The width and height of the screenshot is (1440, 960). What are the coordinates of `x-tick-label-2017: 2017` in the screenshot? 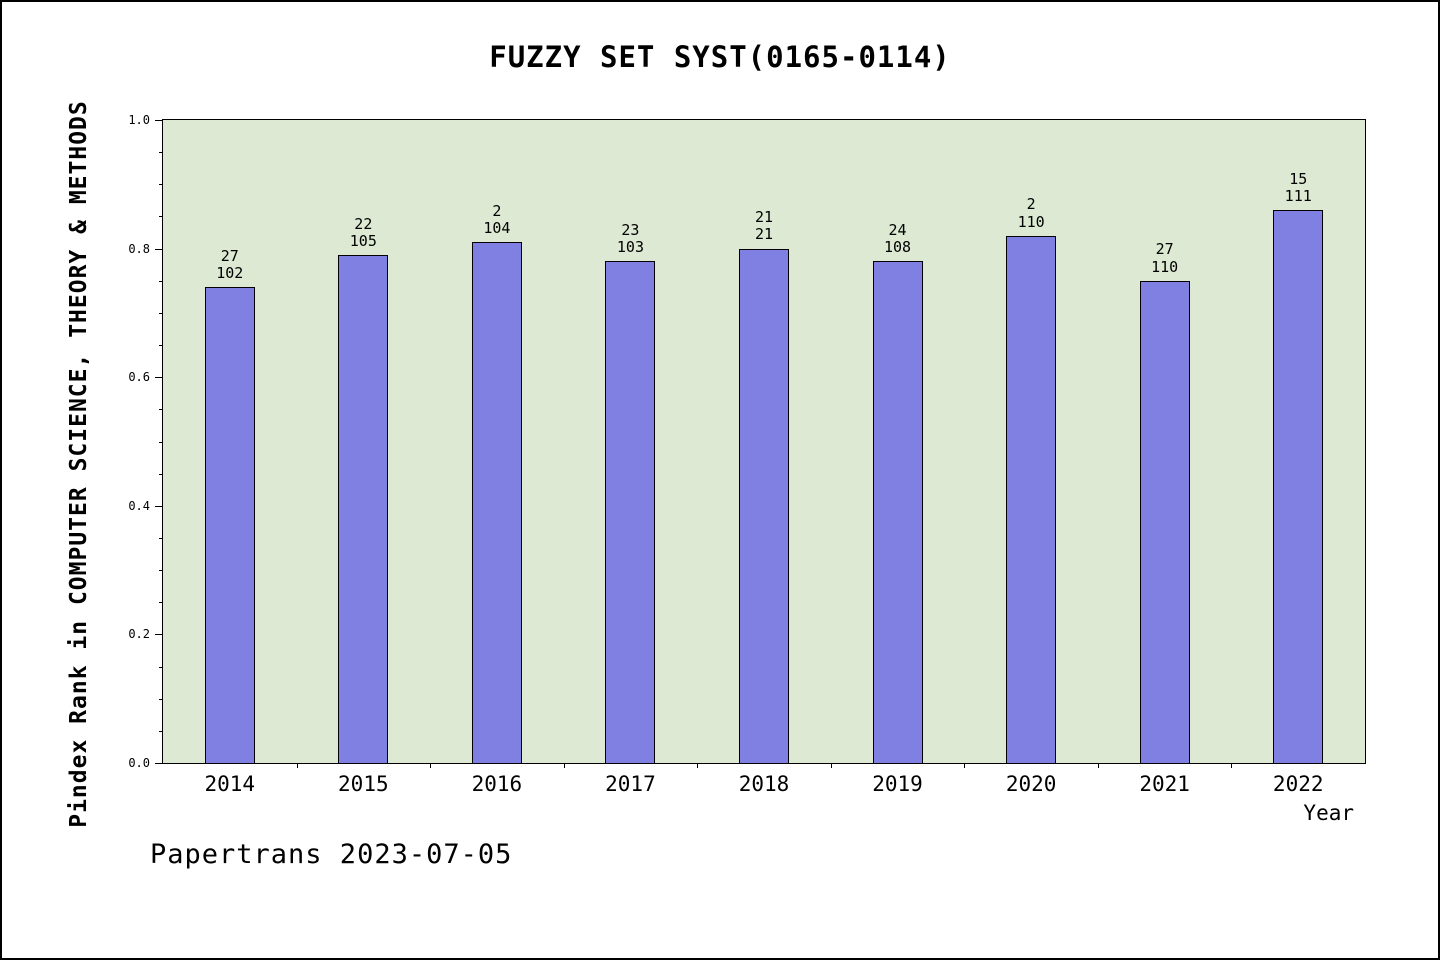 It's located at (630, 784).